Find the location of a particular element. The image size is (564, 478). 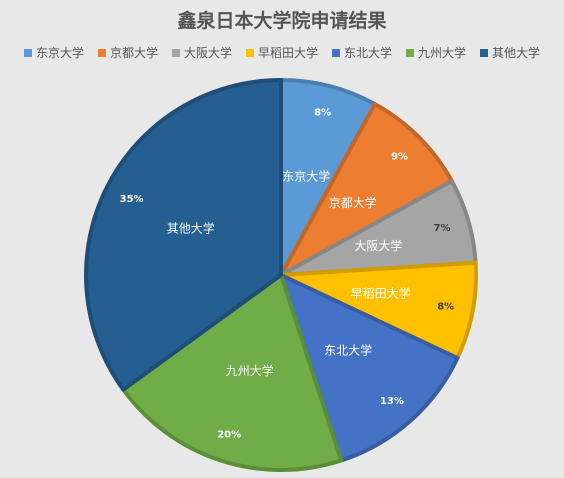

legend-label: 东京大学 is located at coordinates (59, 53).